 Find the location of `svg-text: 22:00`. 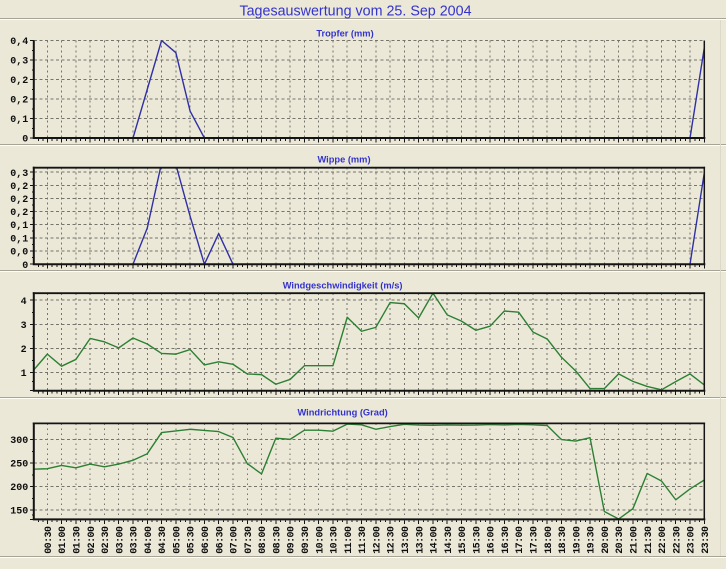

svg-text: 22:00 is located at coordinates (663, 540).